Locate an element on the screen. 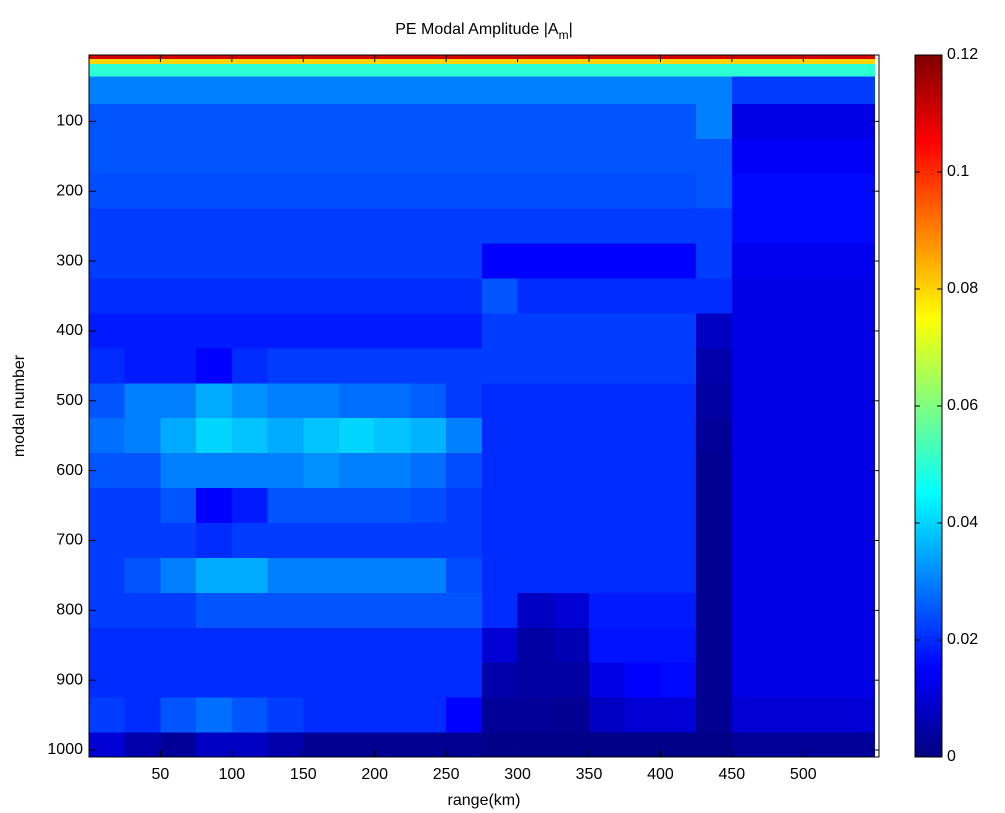 The image size is (1005, 813). y-tick-label: 800 is located at coordinates (69, 610).